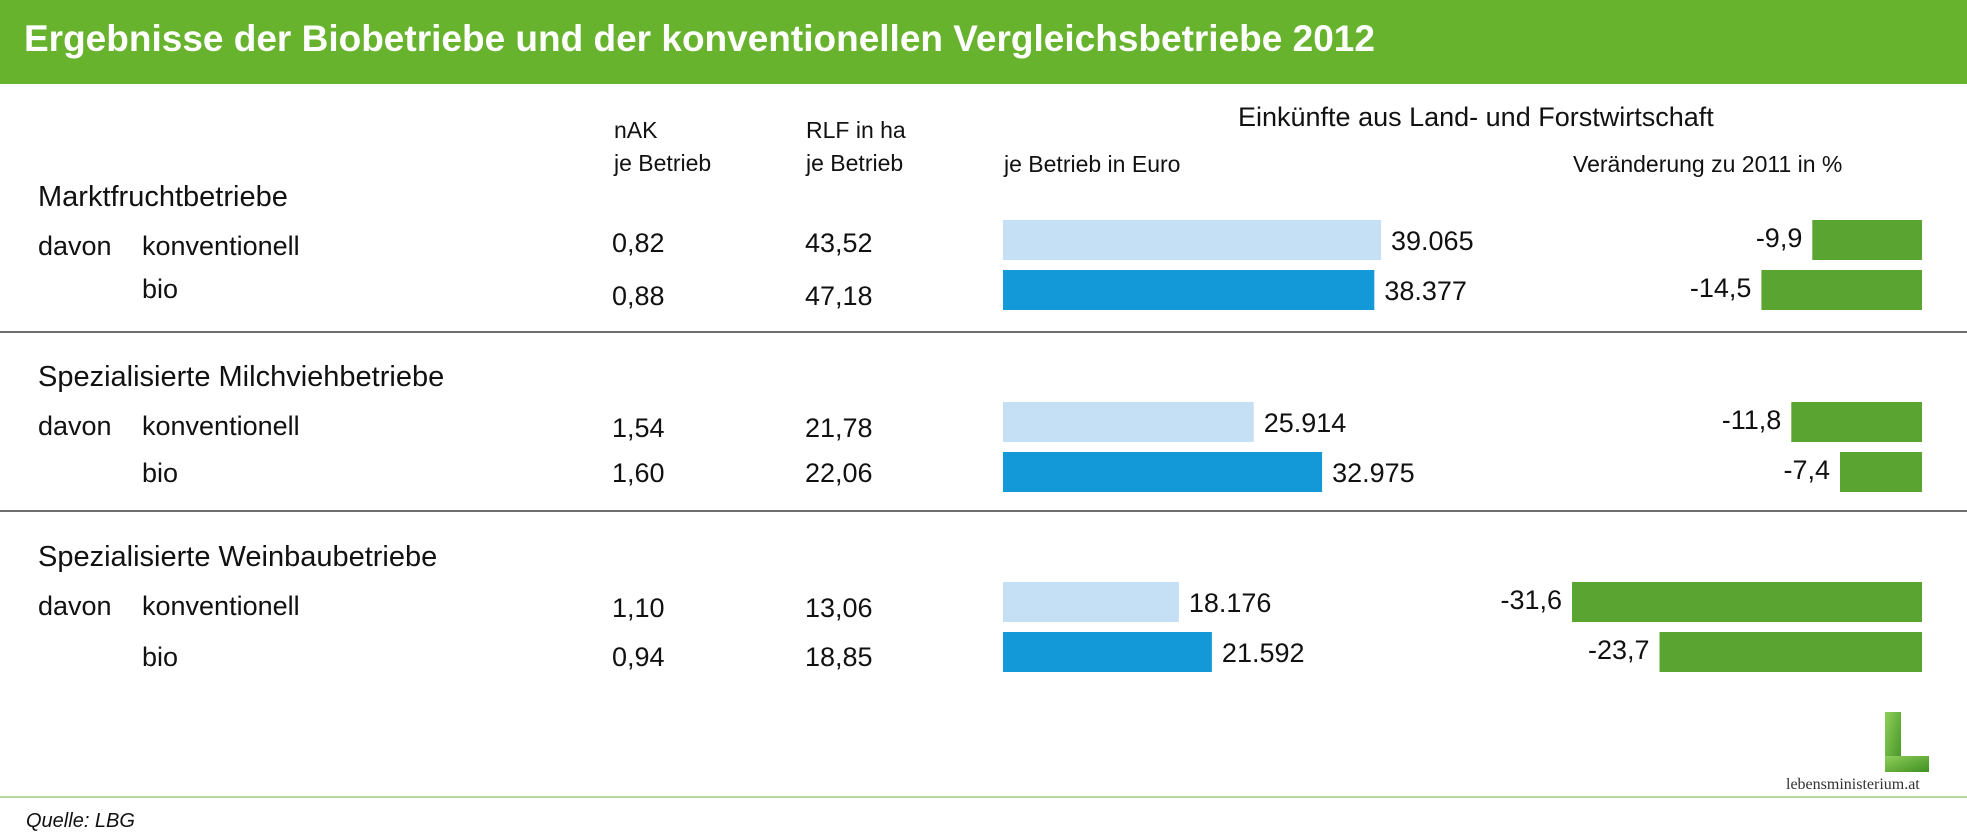 This screenshot has height=838, width=1967. I want to click on change-value-label: -9,9, so click(1779, 238).